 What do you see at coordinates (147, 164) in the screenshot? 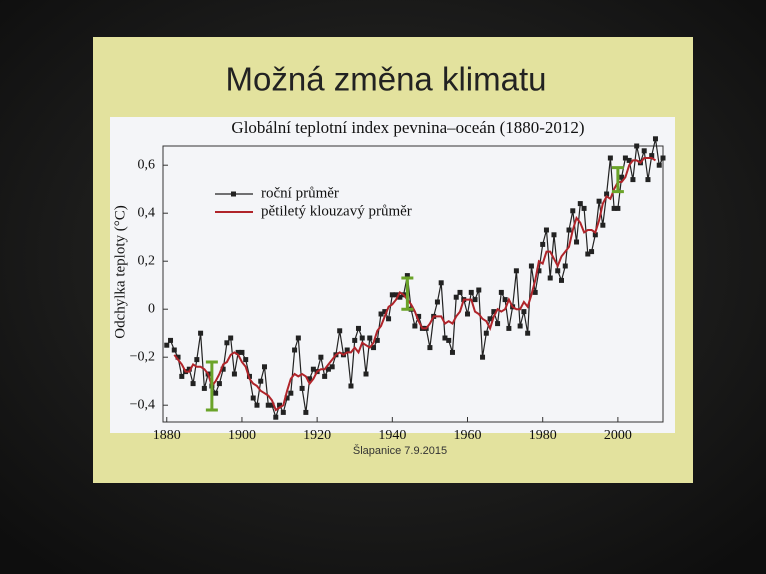
I see `y-tick-label: 0,6` at bounding box center [147, 164].